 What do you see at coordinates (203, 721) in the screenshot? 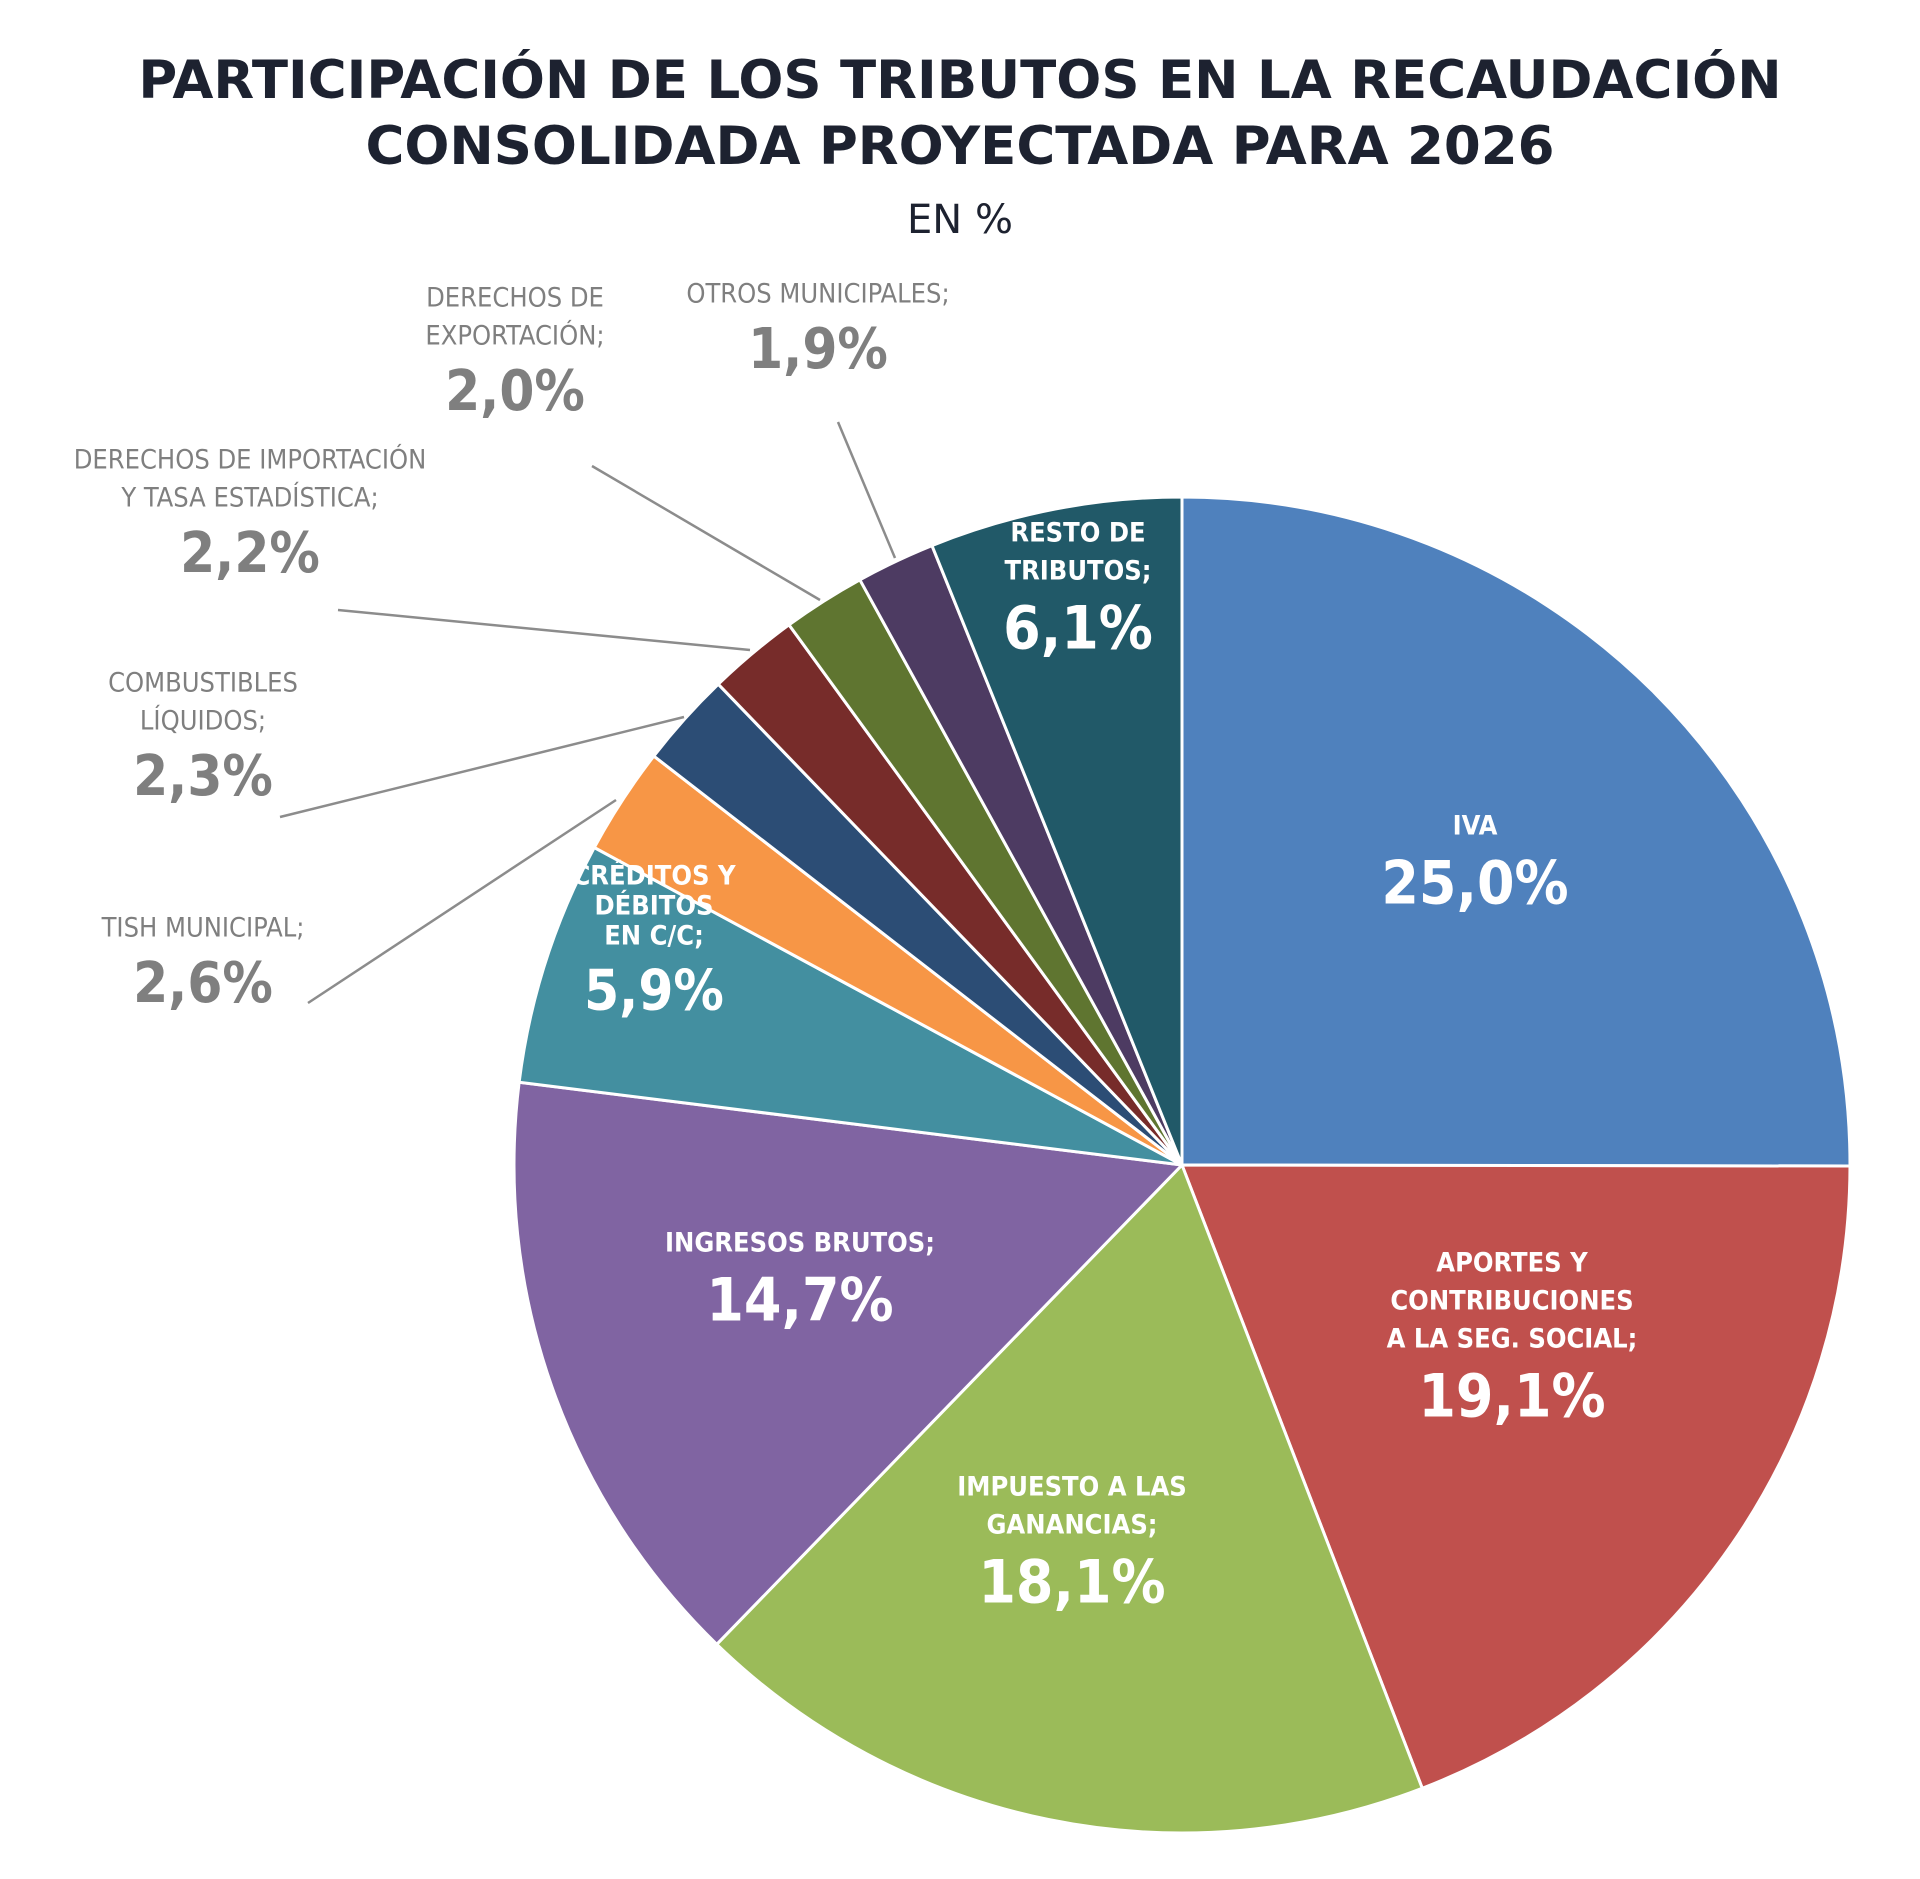
I see `slice-name-7-line-2: LÍQUIDOS;` at bounding box center [203, 721].